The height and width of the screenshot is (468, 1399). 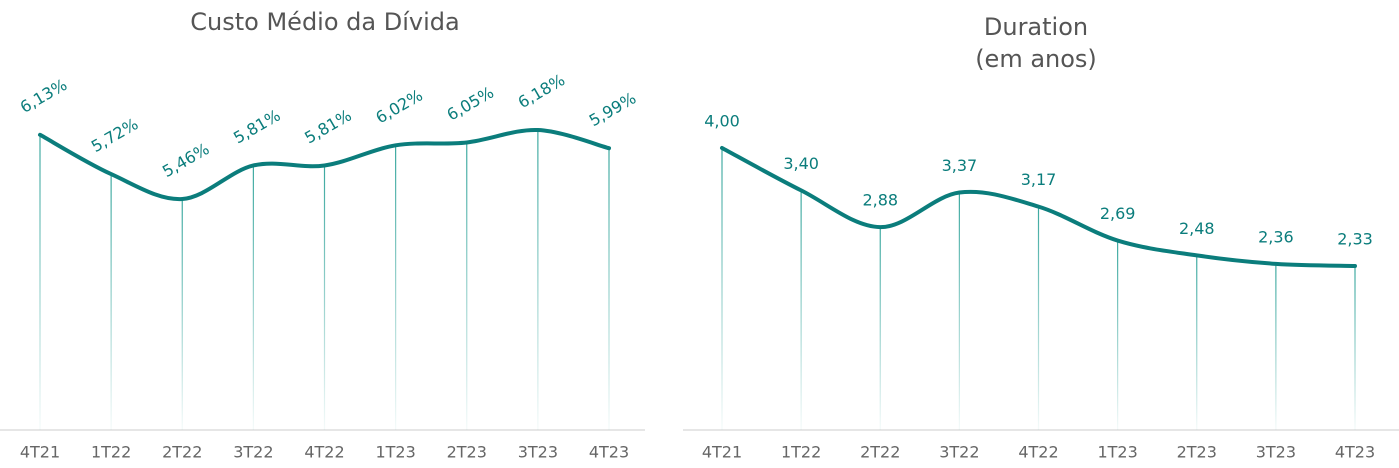 What do you see at coordinates (44, 96) in the screenshot?
I see `data-label: 6,13%` at bounding box center [44, 96].